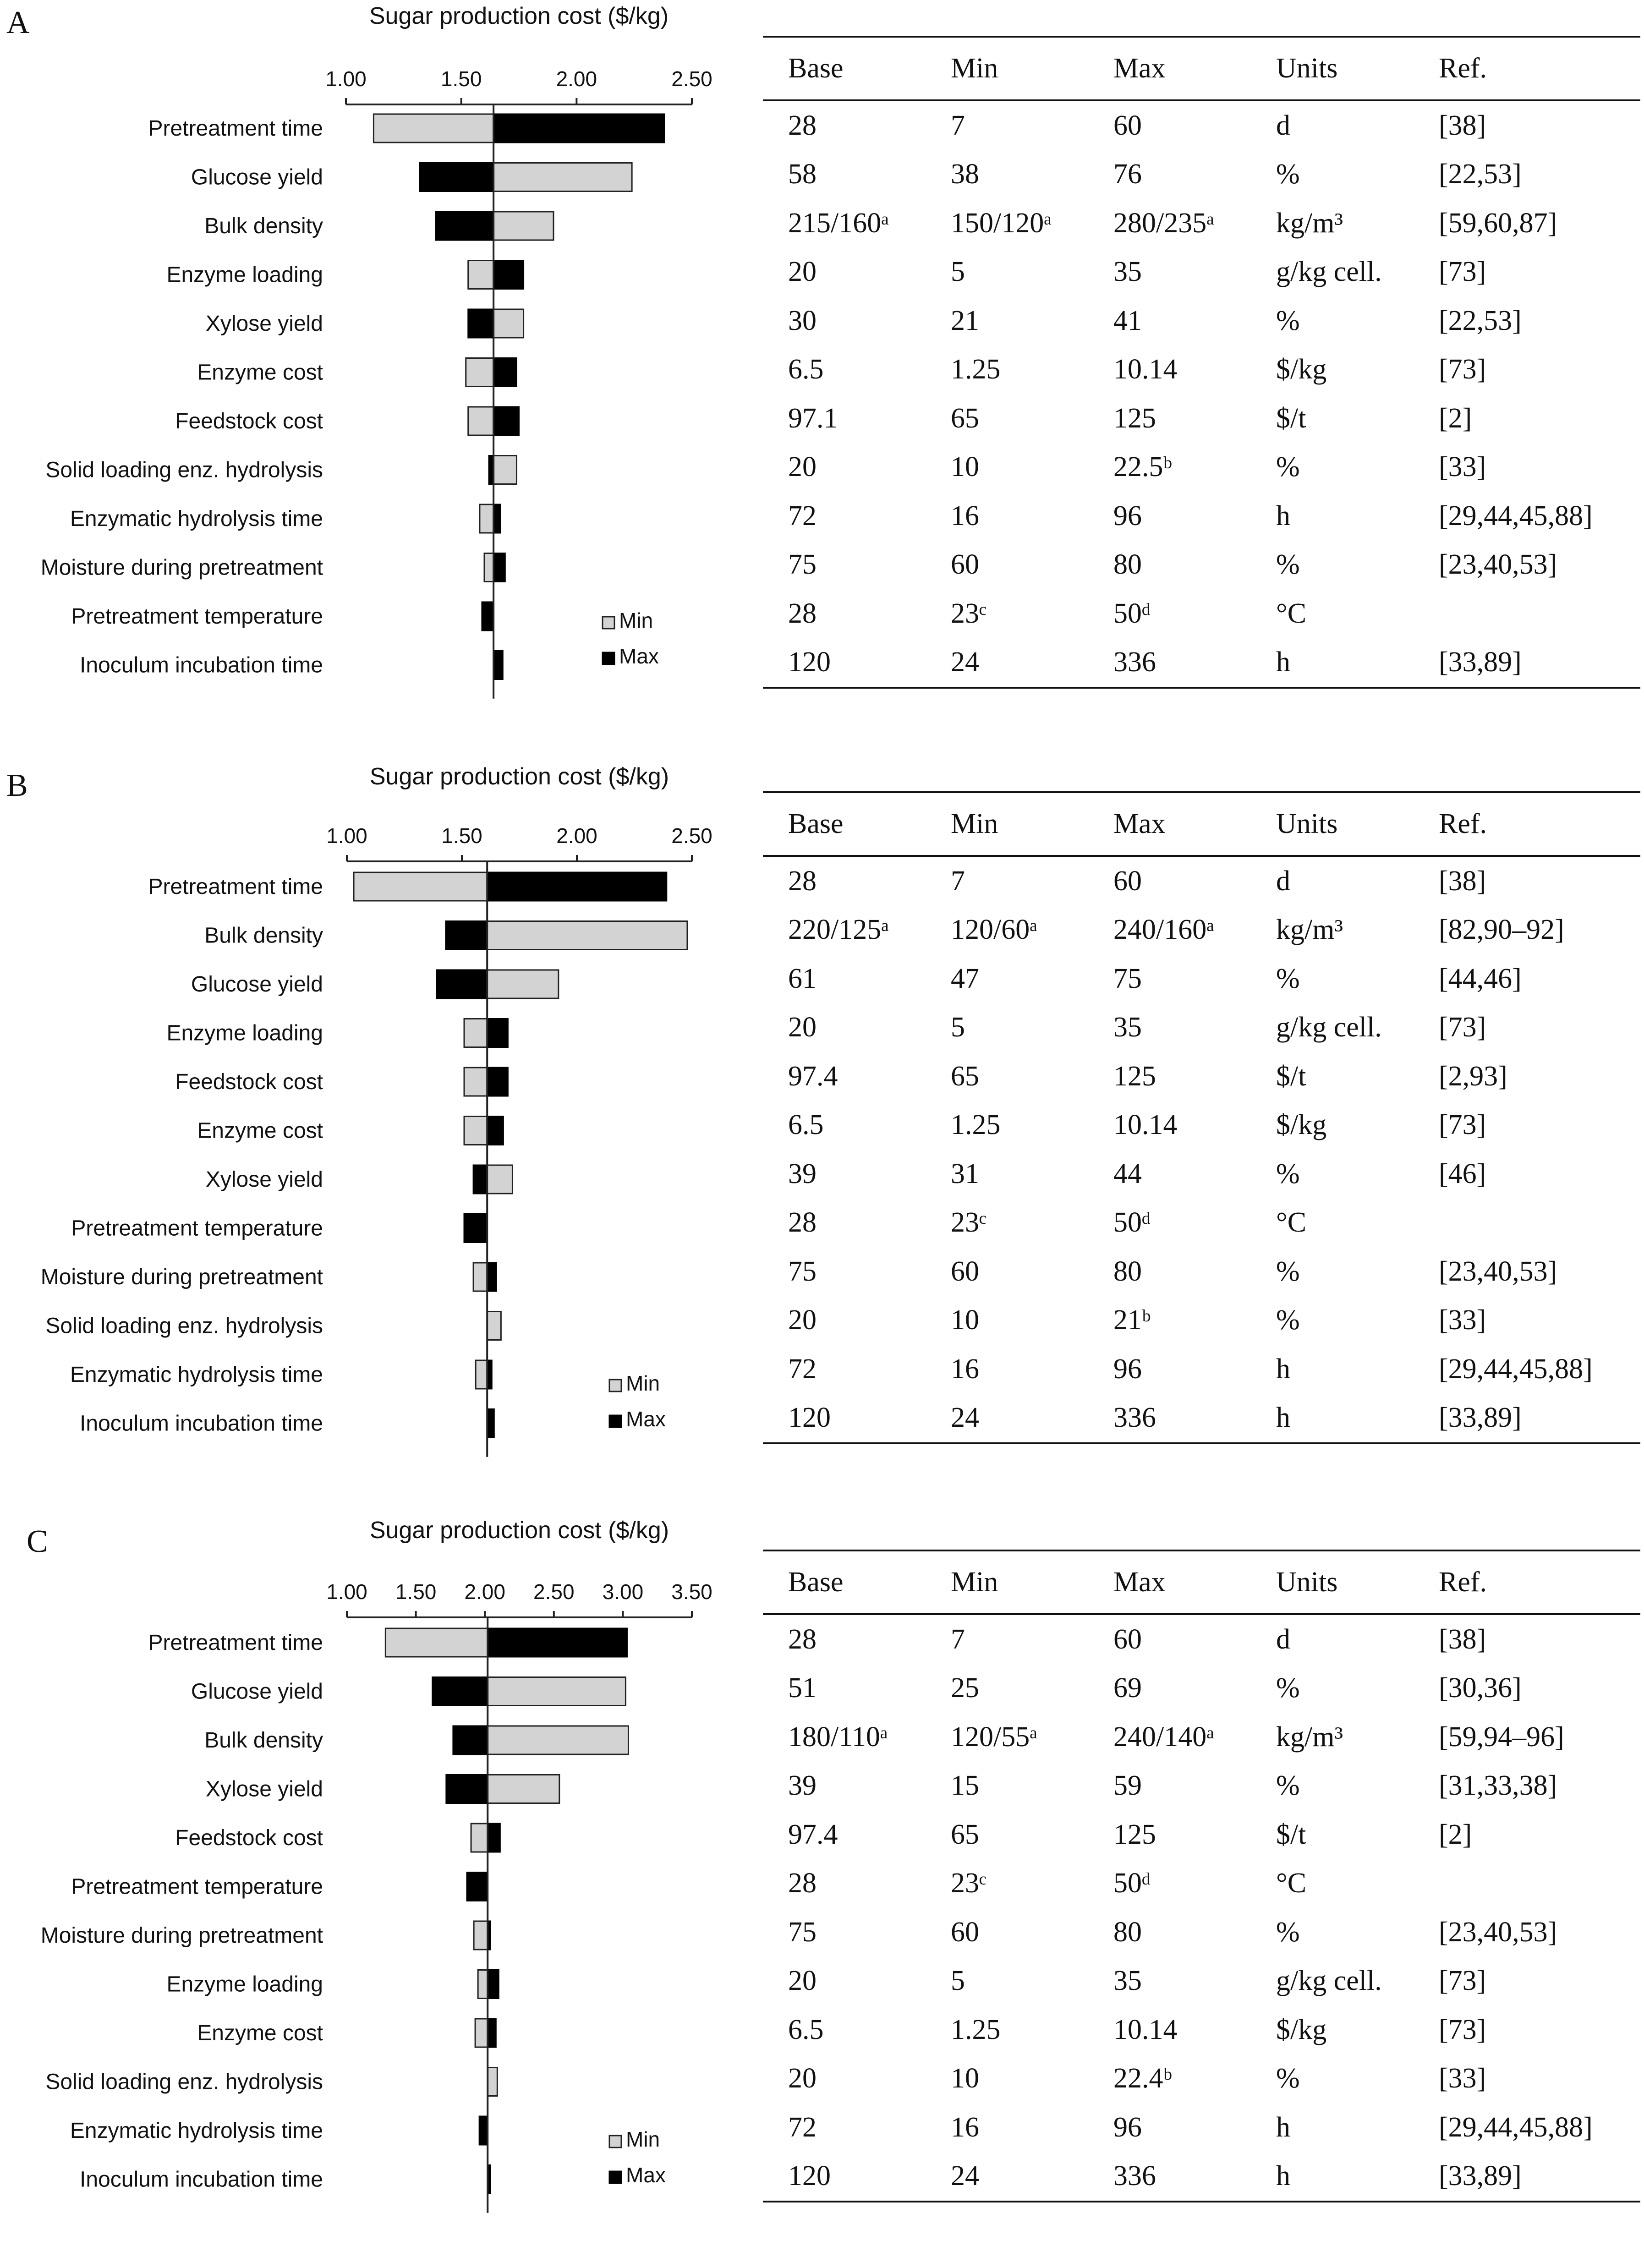  What do you see at coordinates (519, 776) in the screenshot?
I see `chart-title: Sugar production cost ($/kg)` at bounding box center [519, 776].